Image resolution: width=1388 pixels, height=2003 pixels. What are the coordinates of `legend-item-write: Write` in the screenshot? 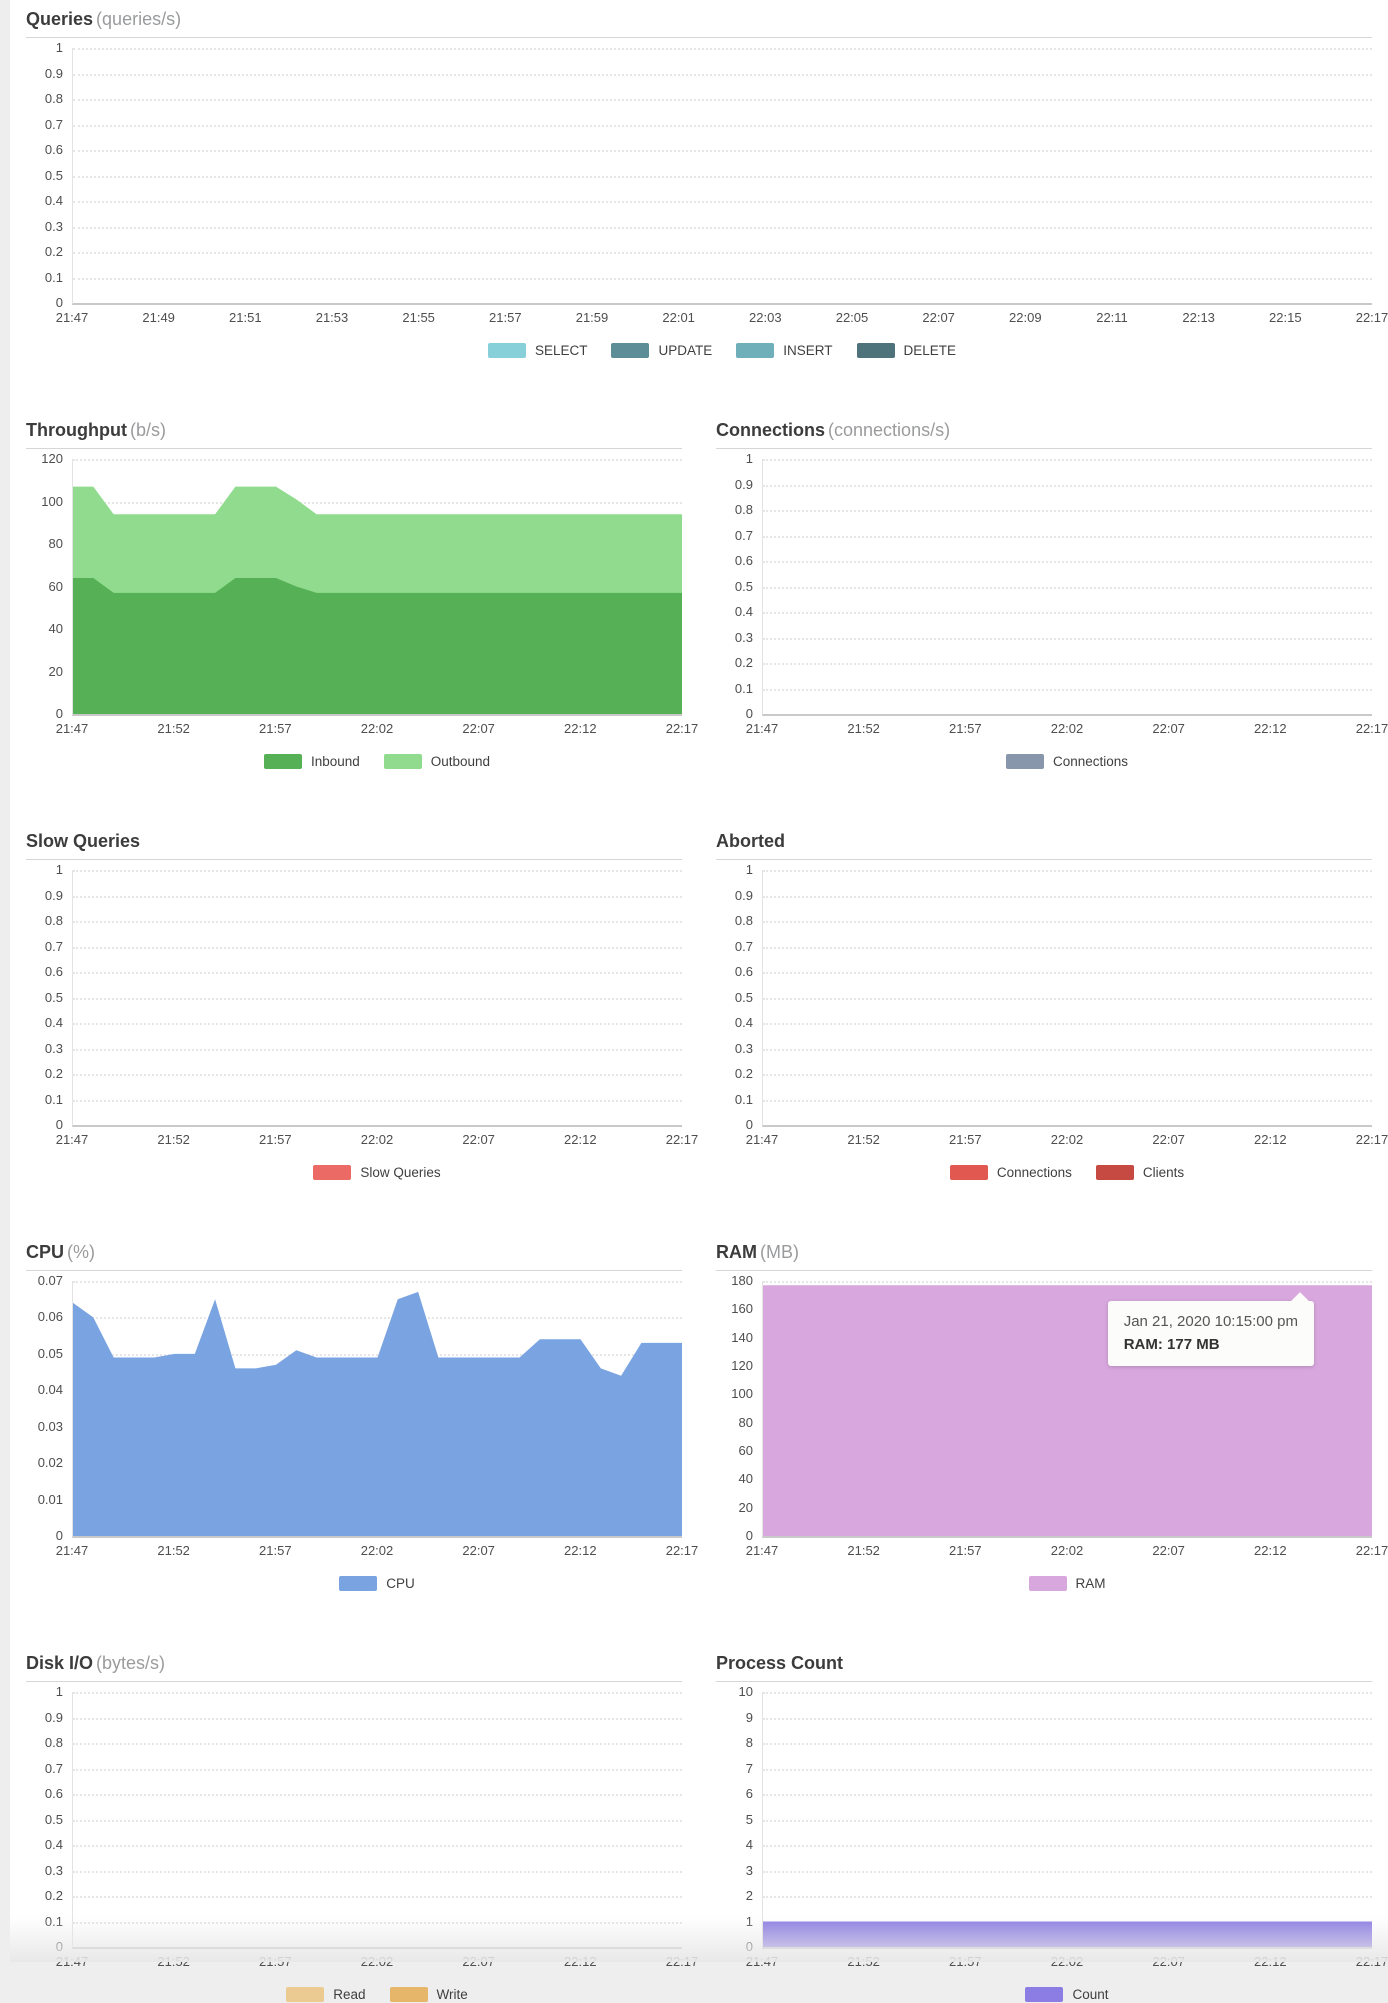 It's located at (429, 1994).